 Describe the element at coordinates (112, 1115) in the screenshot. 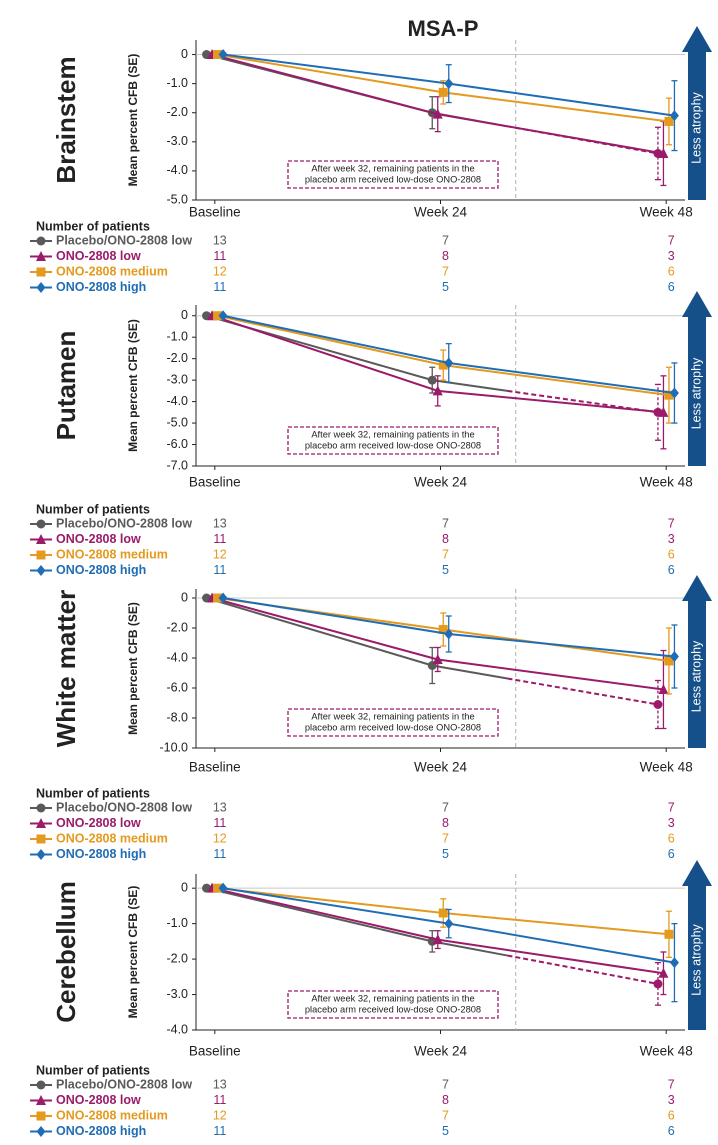

I see `legend-label: ONO-2808 medium` at that location.